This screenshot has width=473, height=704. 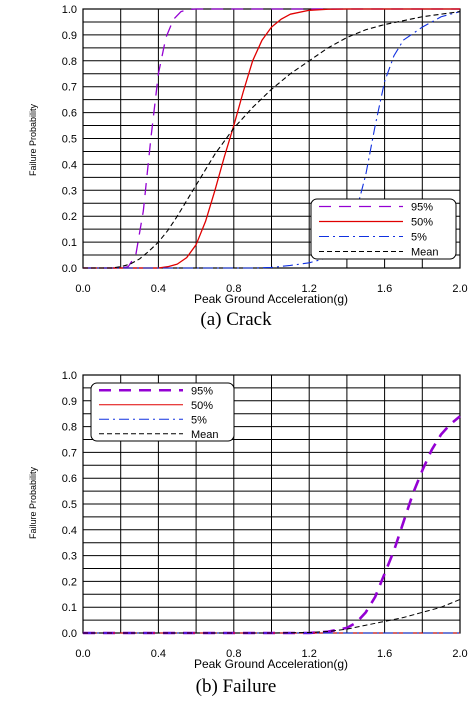 What do you see at coordinates (272, 616) in the screenshot?
I see `series-line-mean` at bounding box center [272, 616].